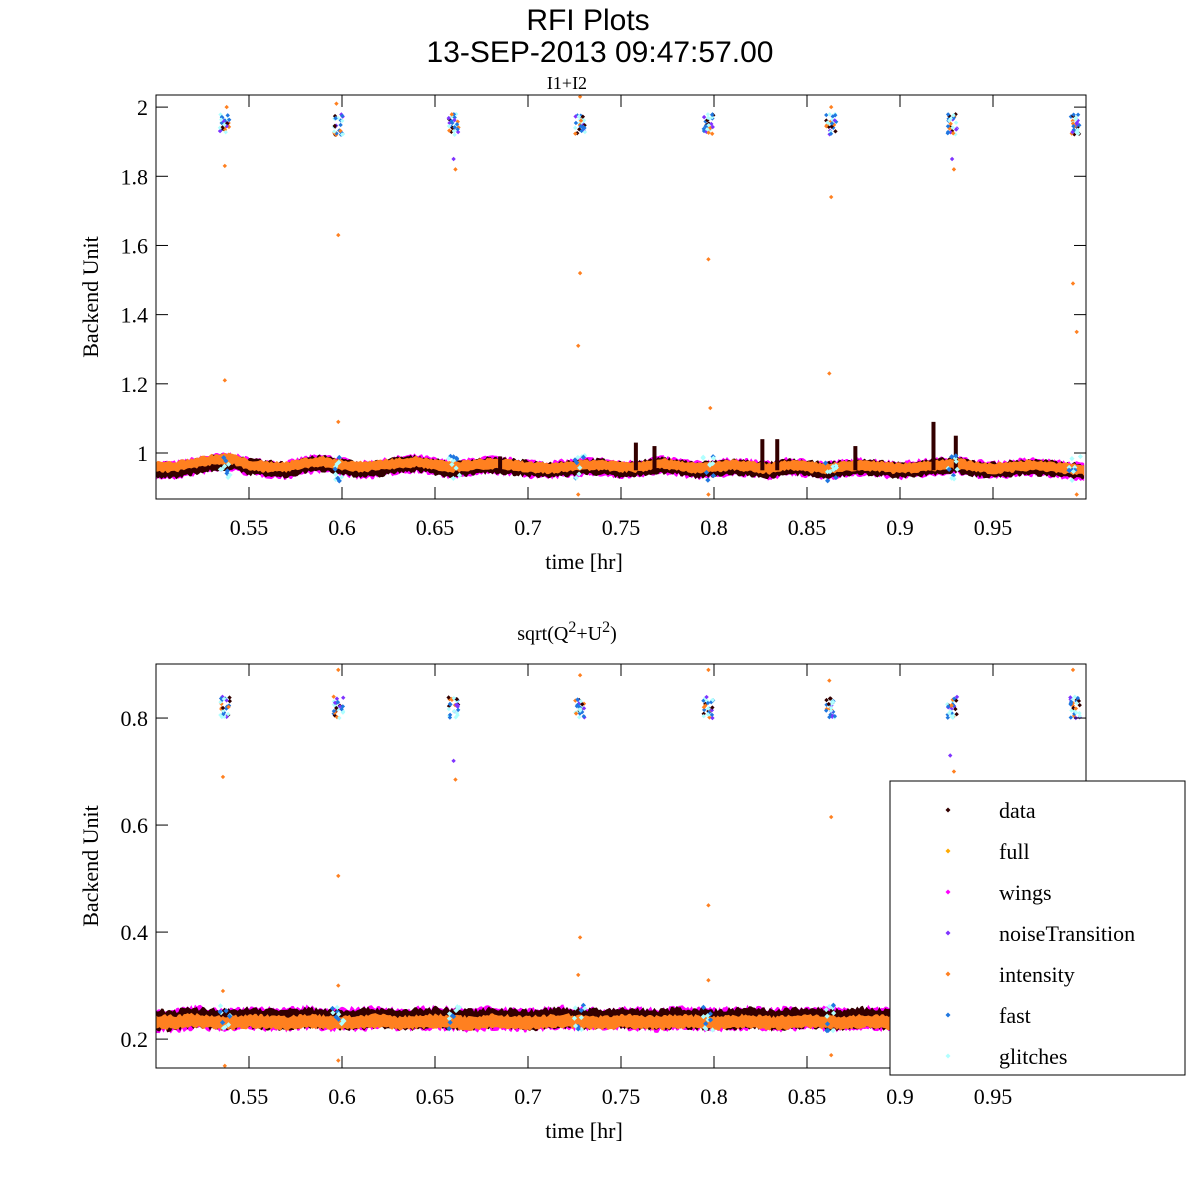 The height and width of the screenshot is (1200, 1200). Describe the element at coordinates (249, 1096) in the screenshot. I see `x-tick-label: 0.55` at that location.